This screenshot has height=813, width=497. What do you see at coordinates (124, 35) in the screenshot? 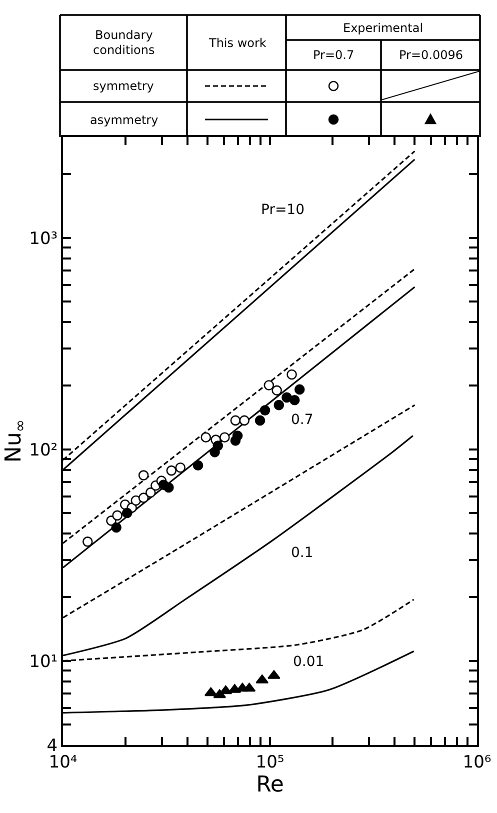
I see `text: Boundary` at bounding box center [124, 35].